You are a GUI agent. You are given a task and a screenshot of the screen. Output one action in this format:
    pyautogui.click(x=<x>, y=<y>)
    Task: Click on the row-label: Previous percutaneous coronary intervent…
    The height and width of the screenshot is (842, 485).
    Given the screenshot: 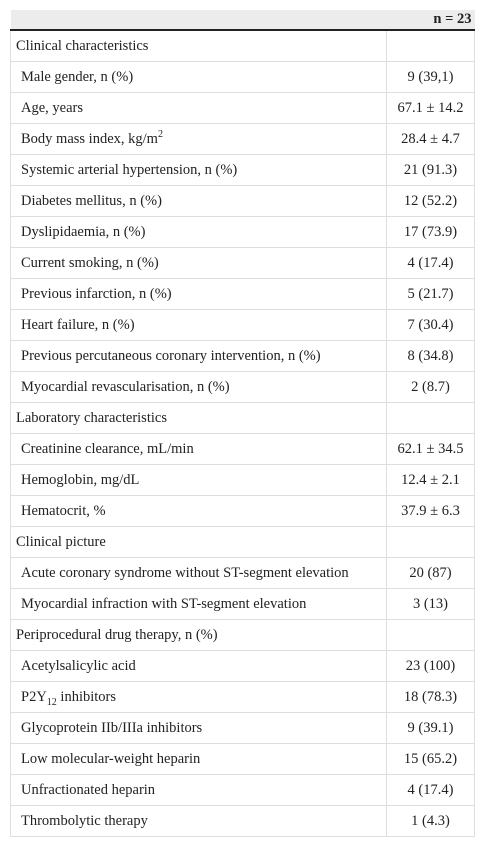 What is the action you would take?
    pyautogui.click(x=198, y=356)
    